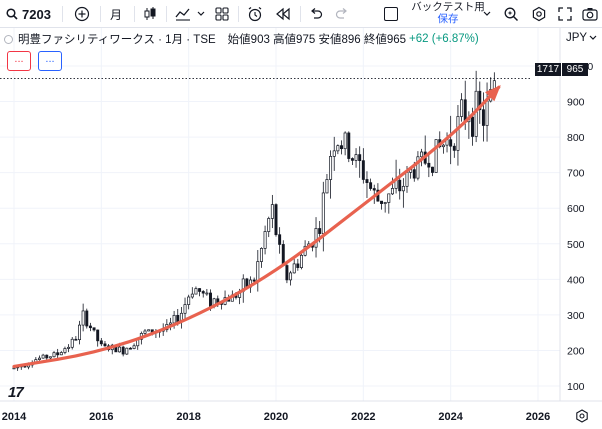 Image resolution: width=602 pixels, height=429 pixels. I want to click on layout-button, so click(222, 14).